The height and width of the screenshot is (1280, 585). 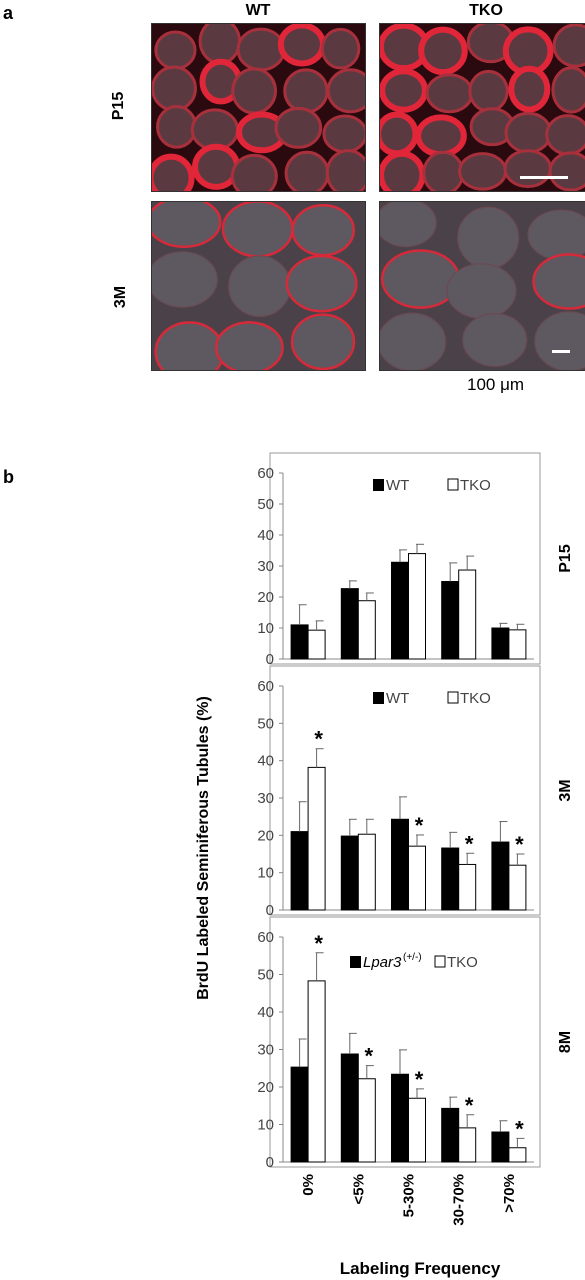 What do you see at coordinates (265, 761) in the screenshot?
I see `y-tick-label: 40` at bounding box center [265, 761].